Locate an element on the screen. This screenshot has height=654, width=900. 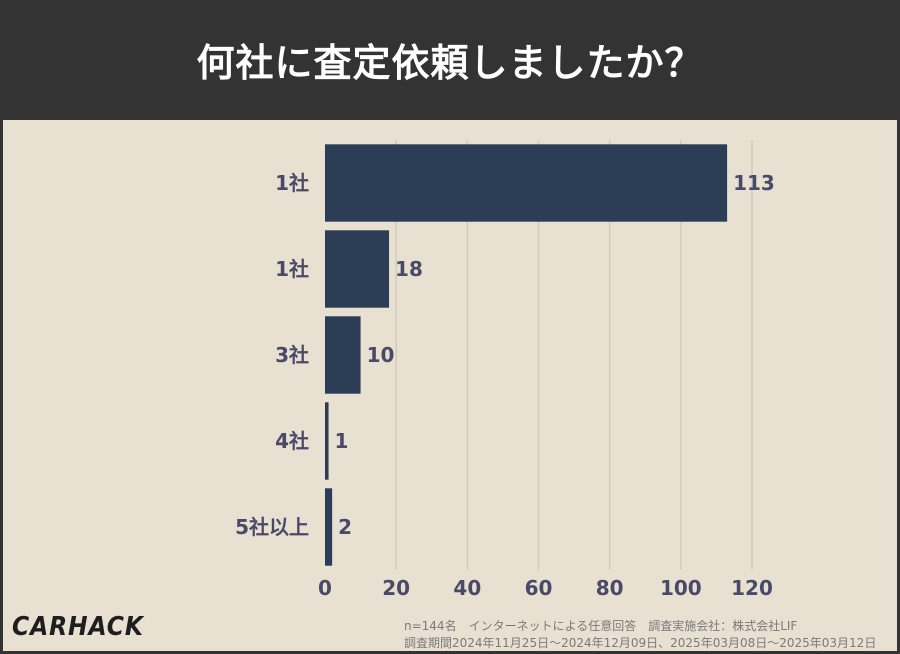
category-label: 4社 is located at coordinates (292, 441).